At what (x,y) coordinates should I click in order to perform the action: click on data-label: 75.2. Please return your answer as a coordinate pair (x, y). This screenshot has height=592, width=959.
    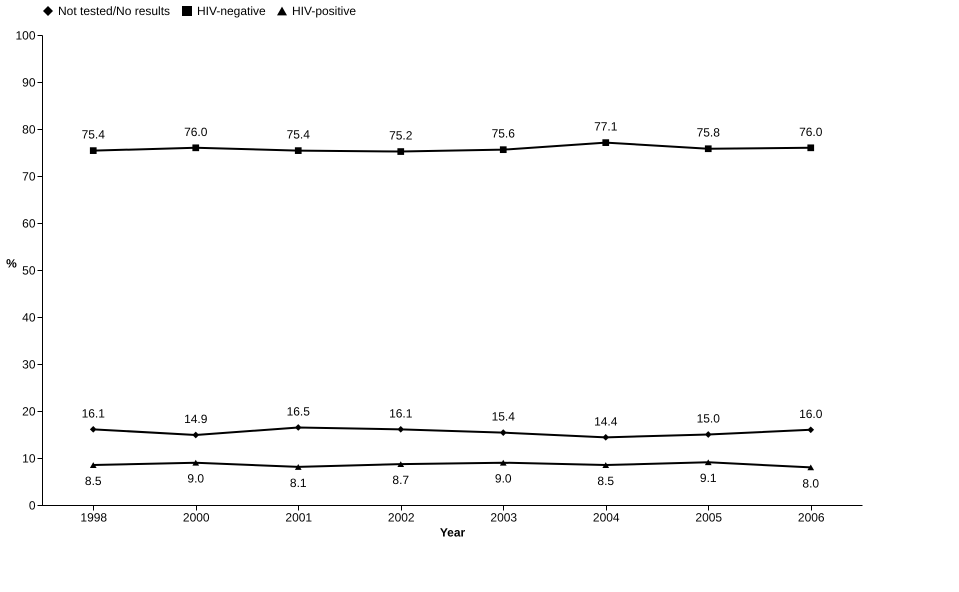
    Looking at the image, I should click on (401, 135).